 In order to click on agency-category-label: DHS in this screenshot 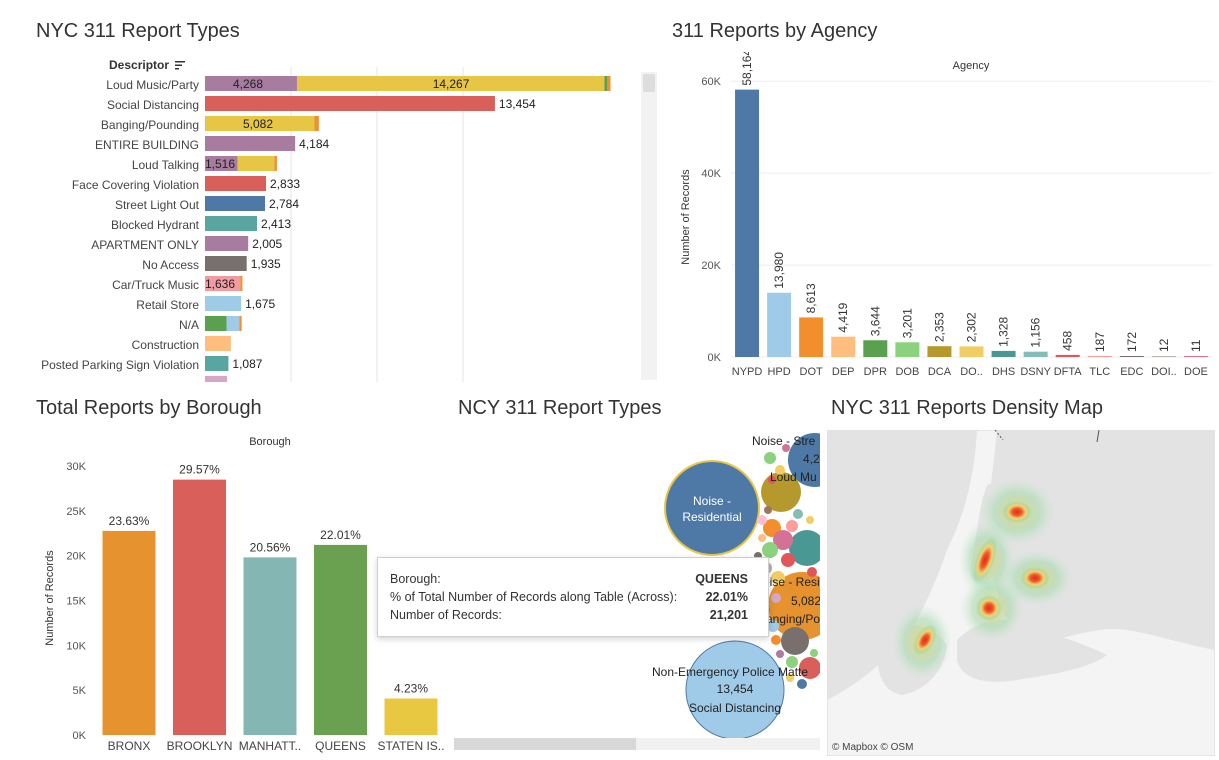, I will do `click(1003, 372)`.